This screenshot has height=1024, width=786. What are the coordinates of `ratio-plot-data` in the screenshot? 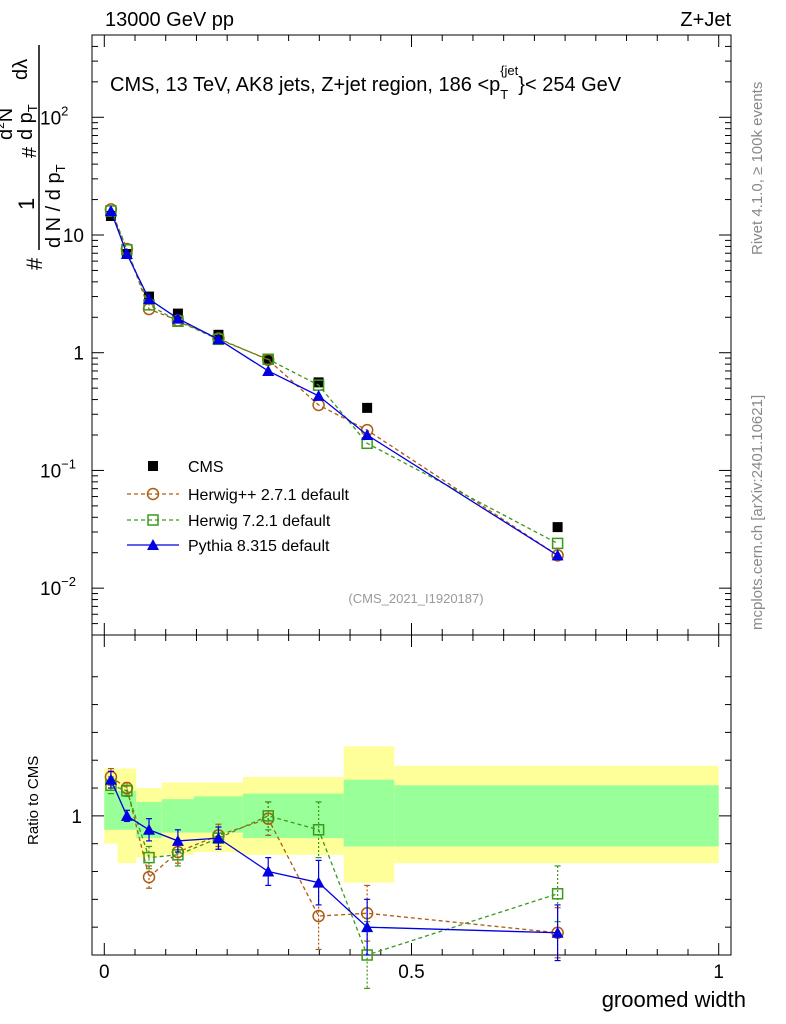 It's located at (334, 878).